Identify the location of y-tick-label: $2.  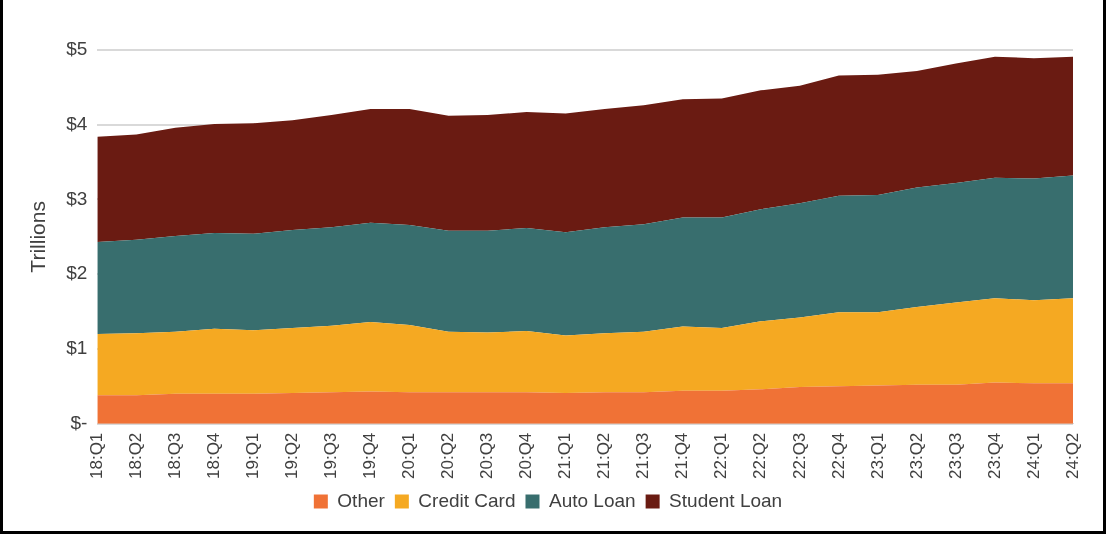
(77, 273).